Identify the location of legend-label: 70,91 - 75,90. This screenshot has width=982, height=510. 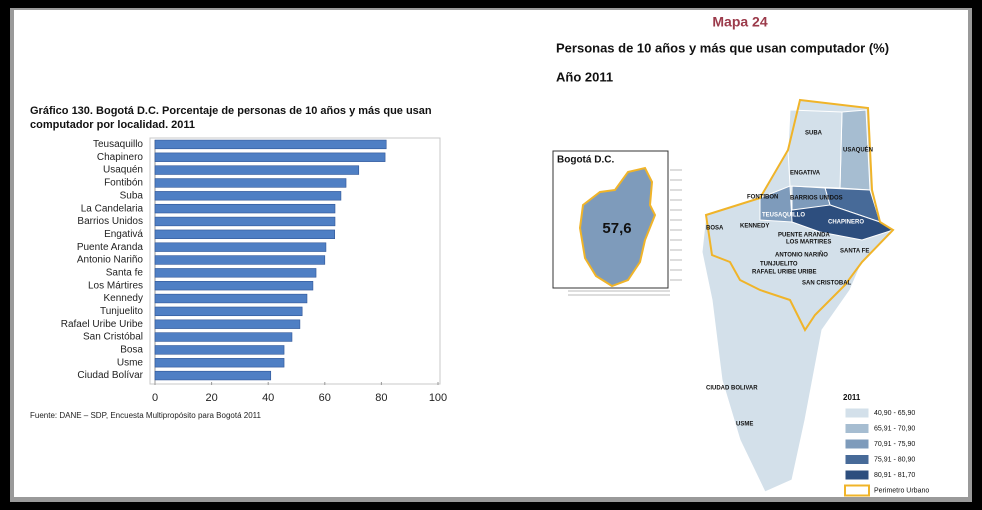
(894, 444).